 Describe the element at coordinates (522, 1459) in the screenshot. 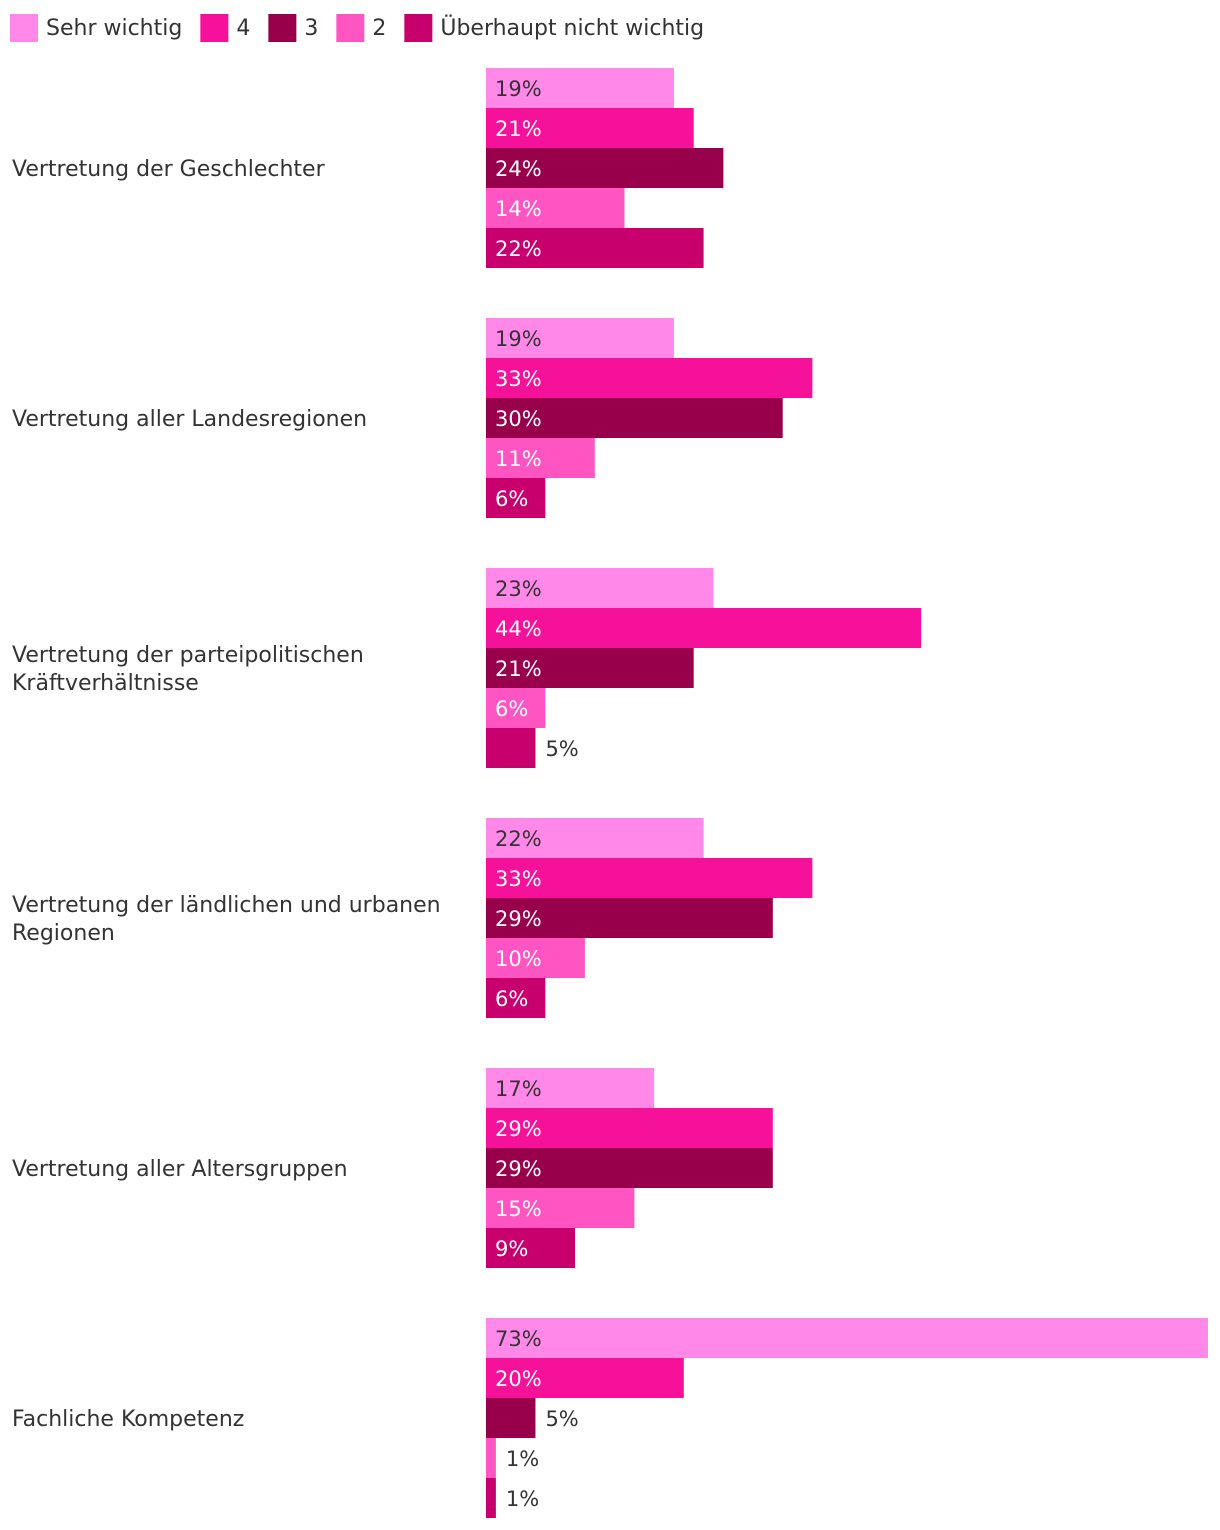

I see `bar-value-label-5-3: 1%` at that location.